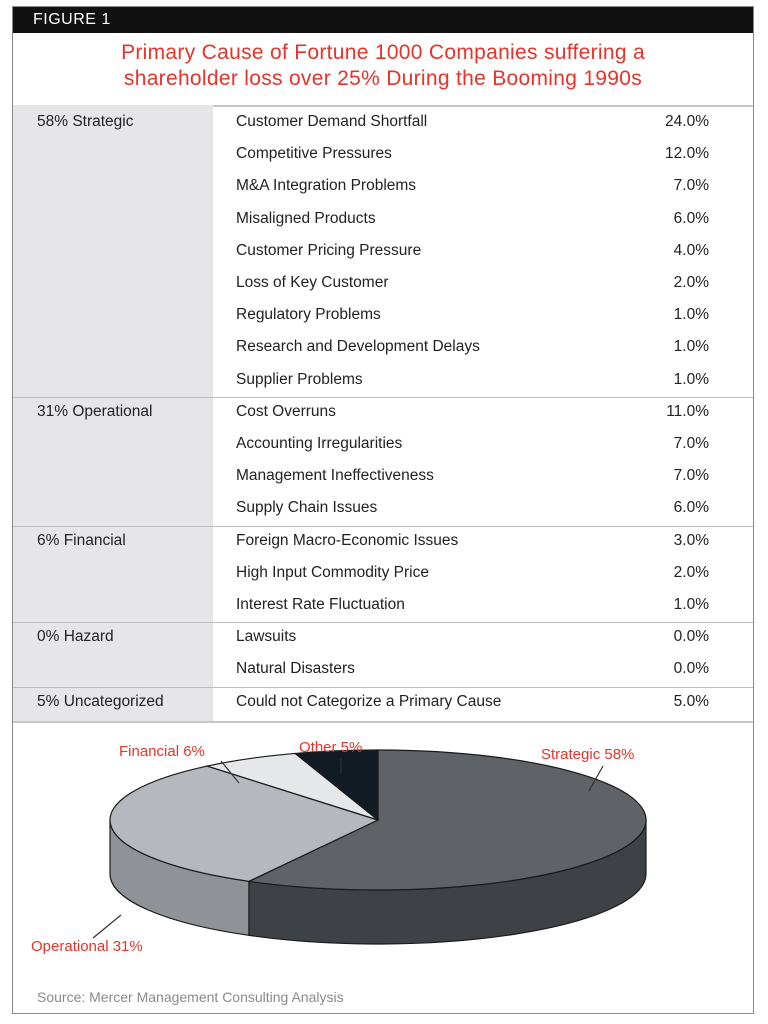 Image resolution: width=768 pixels, height=1024 pixels. What do you see at coordinates (329, 250) in the screenshot?
I see `cause-label: Customer Pricing Pressure` at bounding box center [329, 250].